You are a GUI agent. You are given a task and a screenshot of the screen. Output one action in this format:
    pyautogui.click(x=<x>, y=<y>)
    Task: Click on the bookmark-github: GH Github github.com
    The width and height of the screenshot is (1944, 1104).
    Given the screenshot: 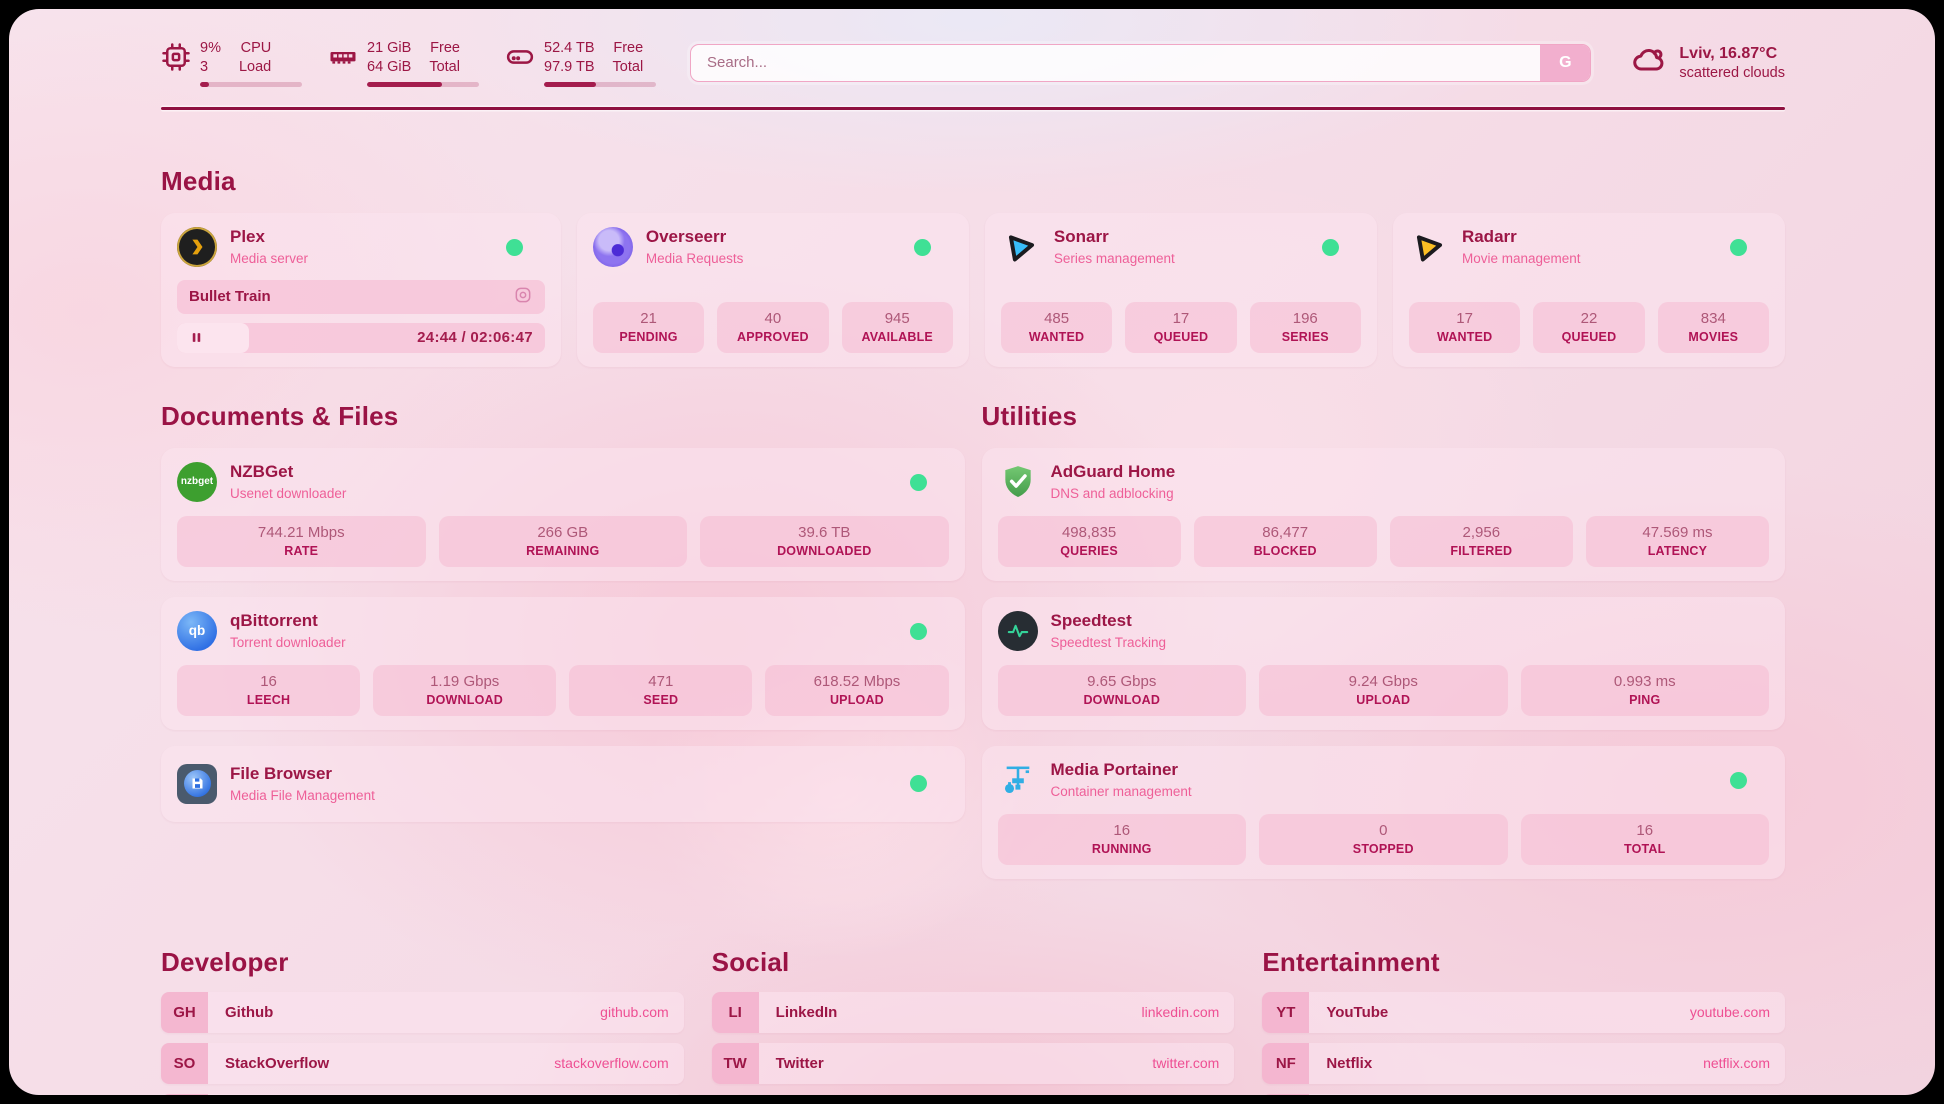 What is the action you would take?
    pyautogui.click(x=422, y=1012)
    